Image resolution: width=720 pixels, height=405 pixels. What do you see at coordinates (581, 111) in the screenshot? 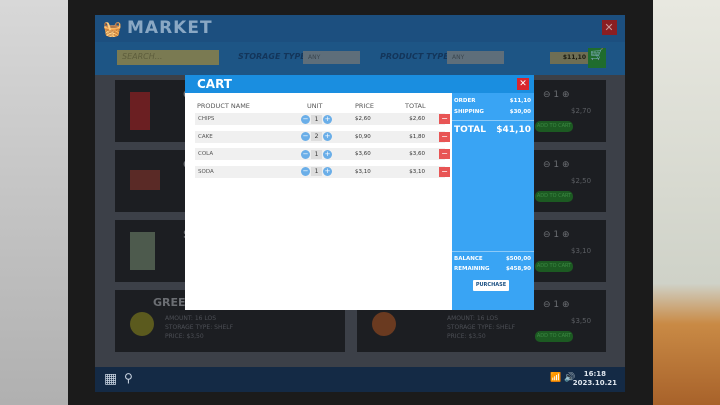
I see `product-price: $2,70` at bounding box center [581, 111].